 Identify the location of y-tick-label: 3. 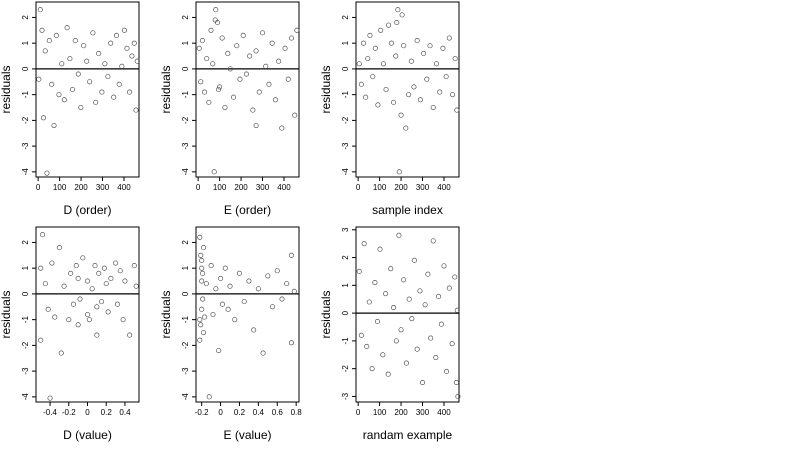
(345, 229).